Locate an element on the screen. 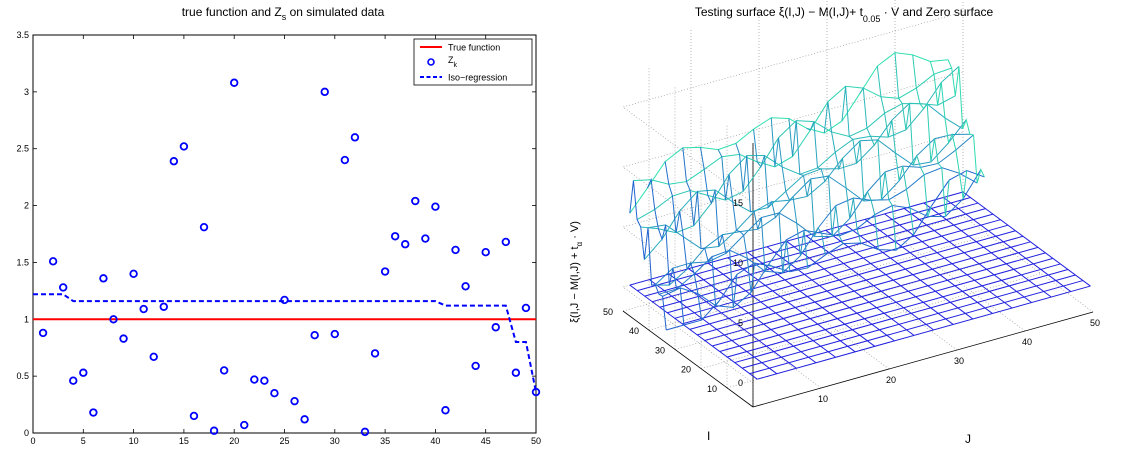  left-legend: True function Zk Iso−regression is located at coordinates (473, 62).